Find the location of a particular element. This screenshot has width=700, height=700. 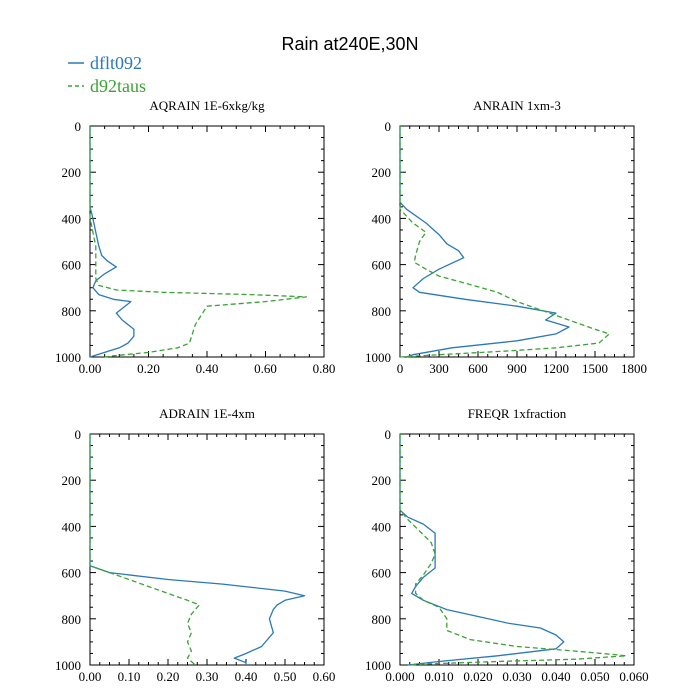

x-tick-label: 0.80 is located at coordinates (324, 368).